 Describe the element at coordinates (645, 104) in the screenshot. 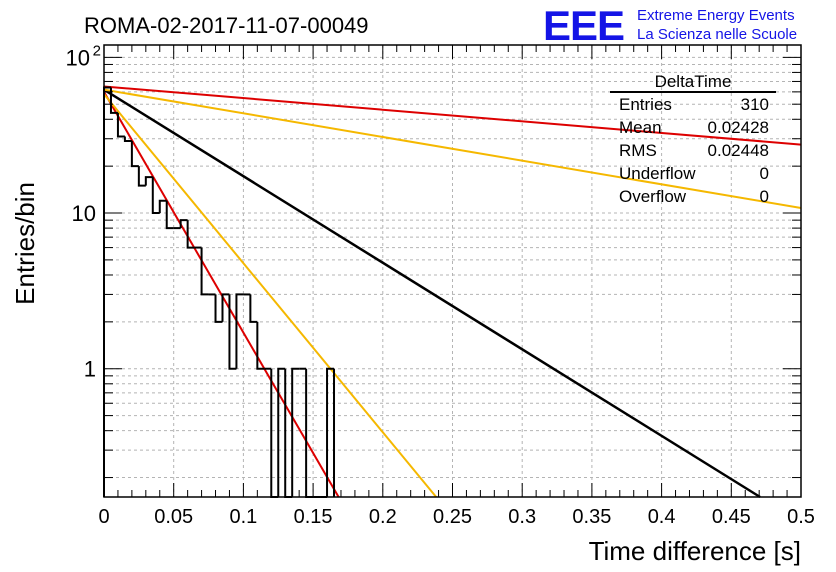

I see `stats-row-label: Entries` at that location.